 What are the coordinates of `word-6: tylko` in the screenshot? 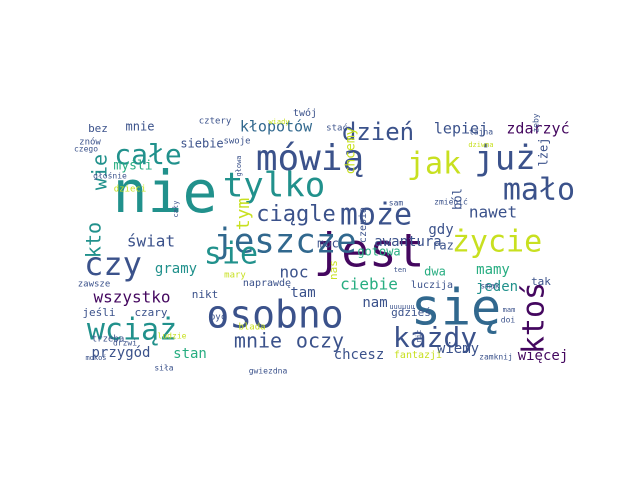 It's located at (274, 186).